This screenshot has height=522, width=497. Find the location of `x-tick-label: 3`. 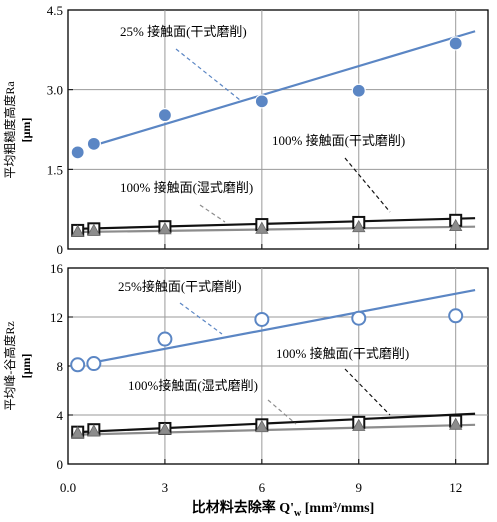

x-tick-label: 3 is located at coordinates (165, 487).